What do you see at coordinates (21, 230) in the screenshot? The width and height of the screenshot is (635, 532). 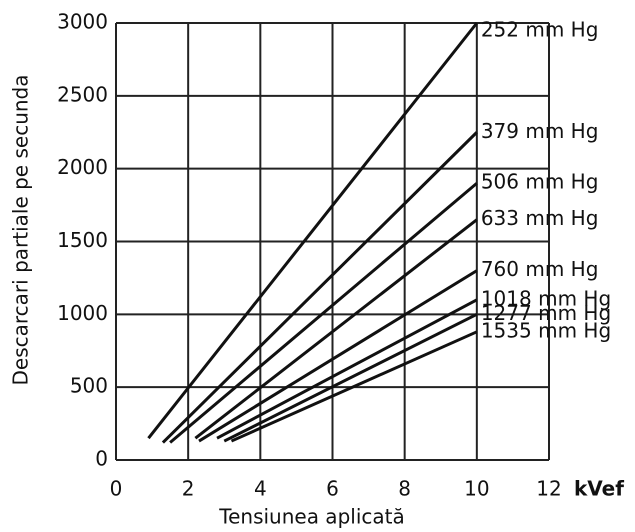 I see `y-axis-label: Descarcari partiale pe secunda` at bounding box center [21, 230].